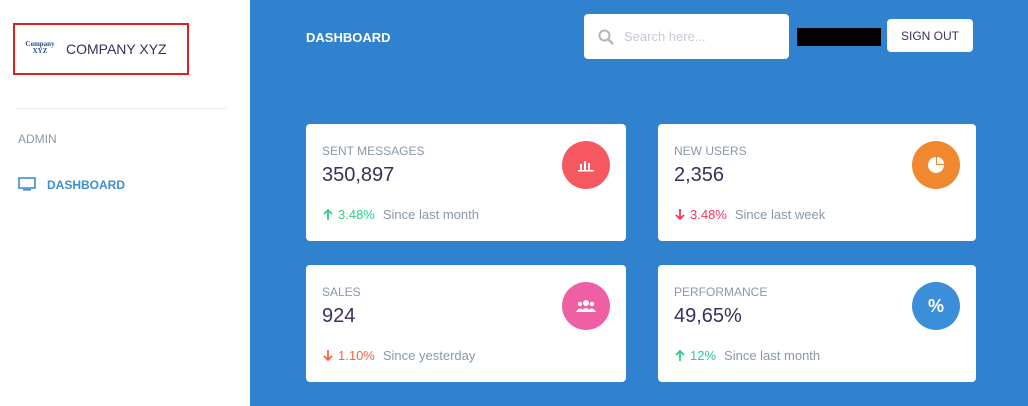  What do you see at coordinates (930, 35) in the screenshot?
I see `sign-out-button: SIGN OUT` at bounding box center [930, 35].